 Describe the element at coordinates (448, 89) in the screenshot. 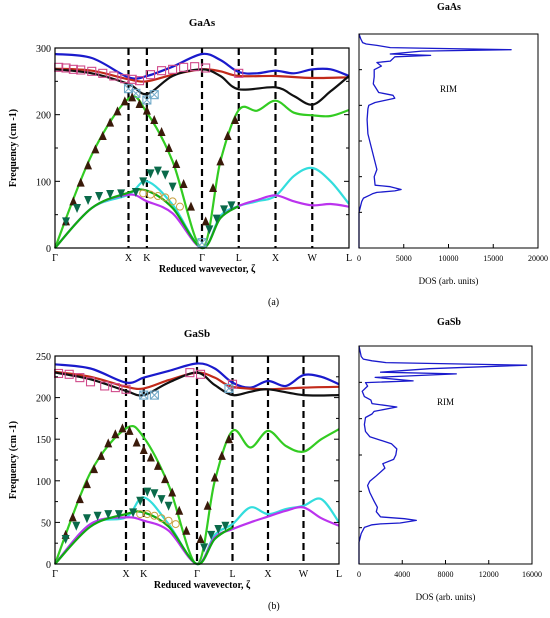

I see `rim-annotation: RIM` at that location.